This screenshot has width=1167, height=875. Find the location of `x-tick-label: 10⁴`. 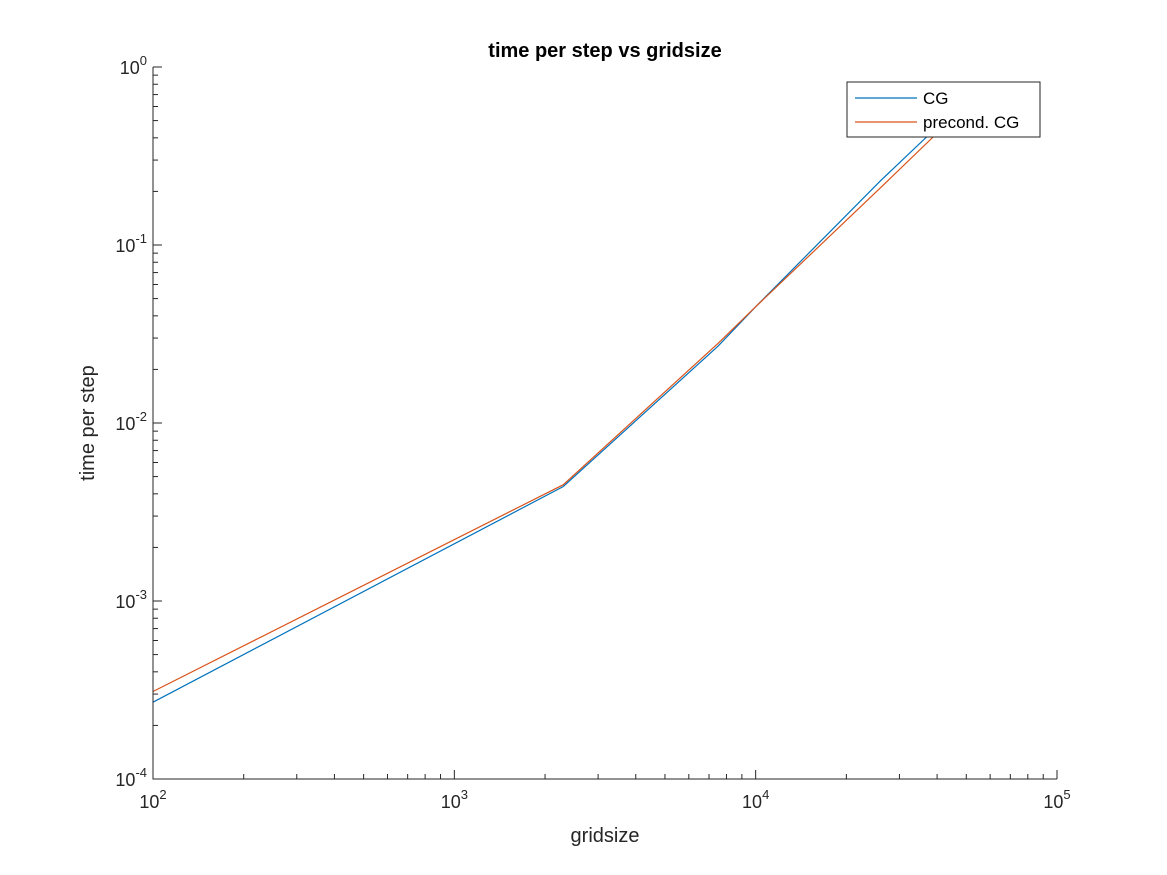

x-tick-label: 10⁴ is located at coordinates (755, 799).